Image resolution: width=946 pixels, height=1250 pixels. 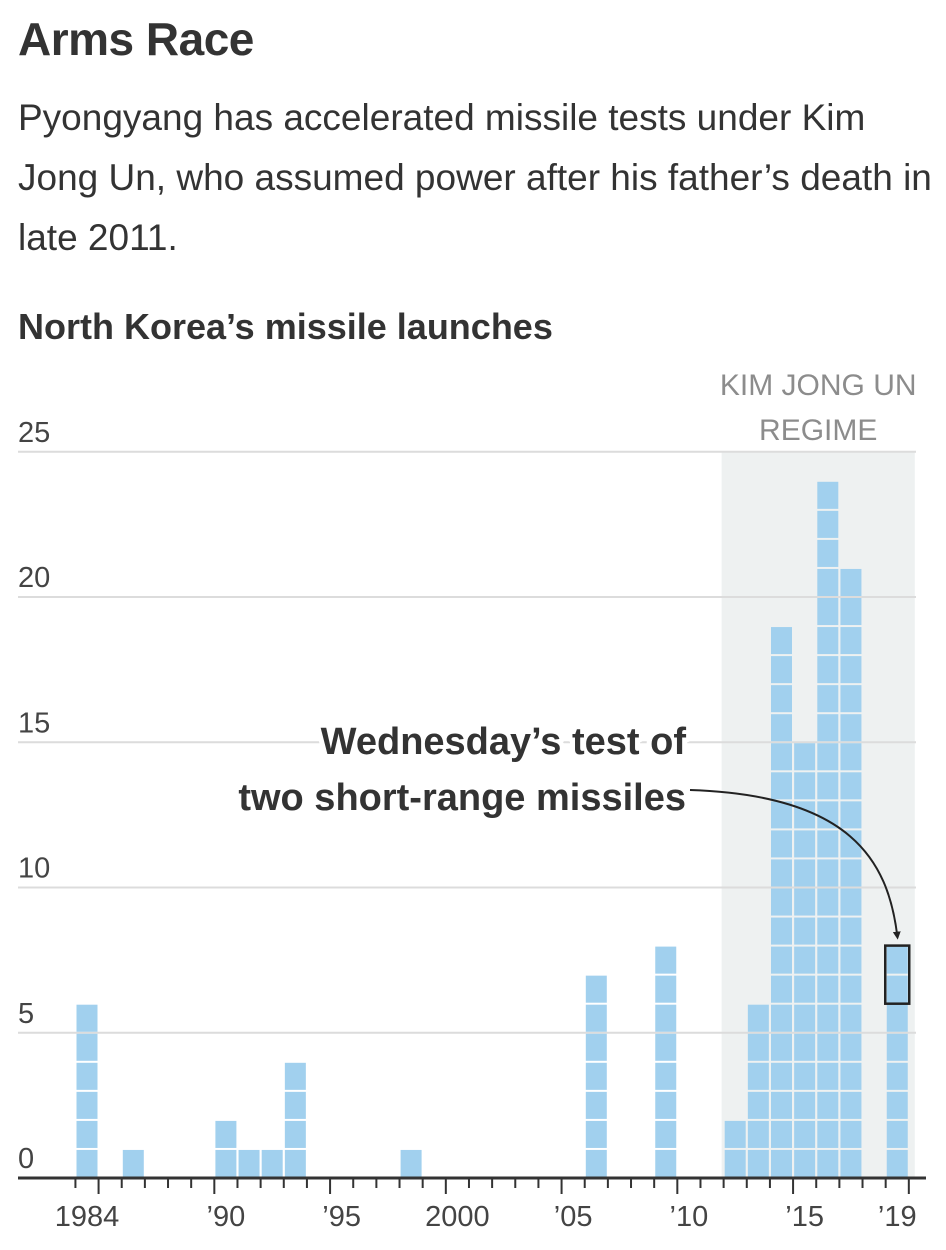 I want to click on bar-1991, so click(x=249, y=1163).